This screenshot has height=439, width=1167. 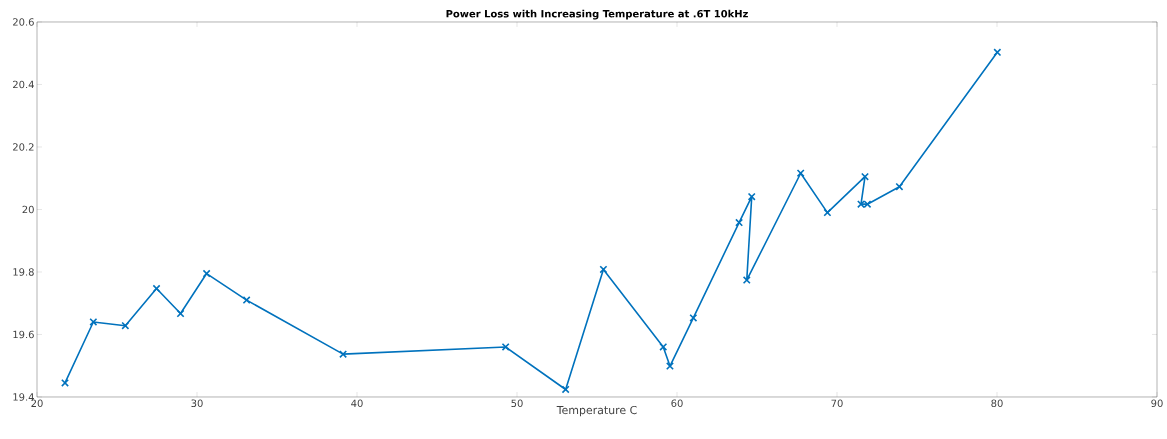 I want to click on x-tick-label: 60, so click(x=677, y=403).